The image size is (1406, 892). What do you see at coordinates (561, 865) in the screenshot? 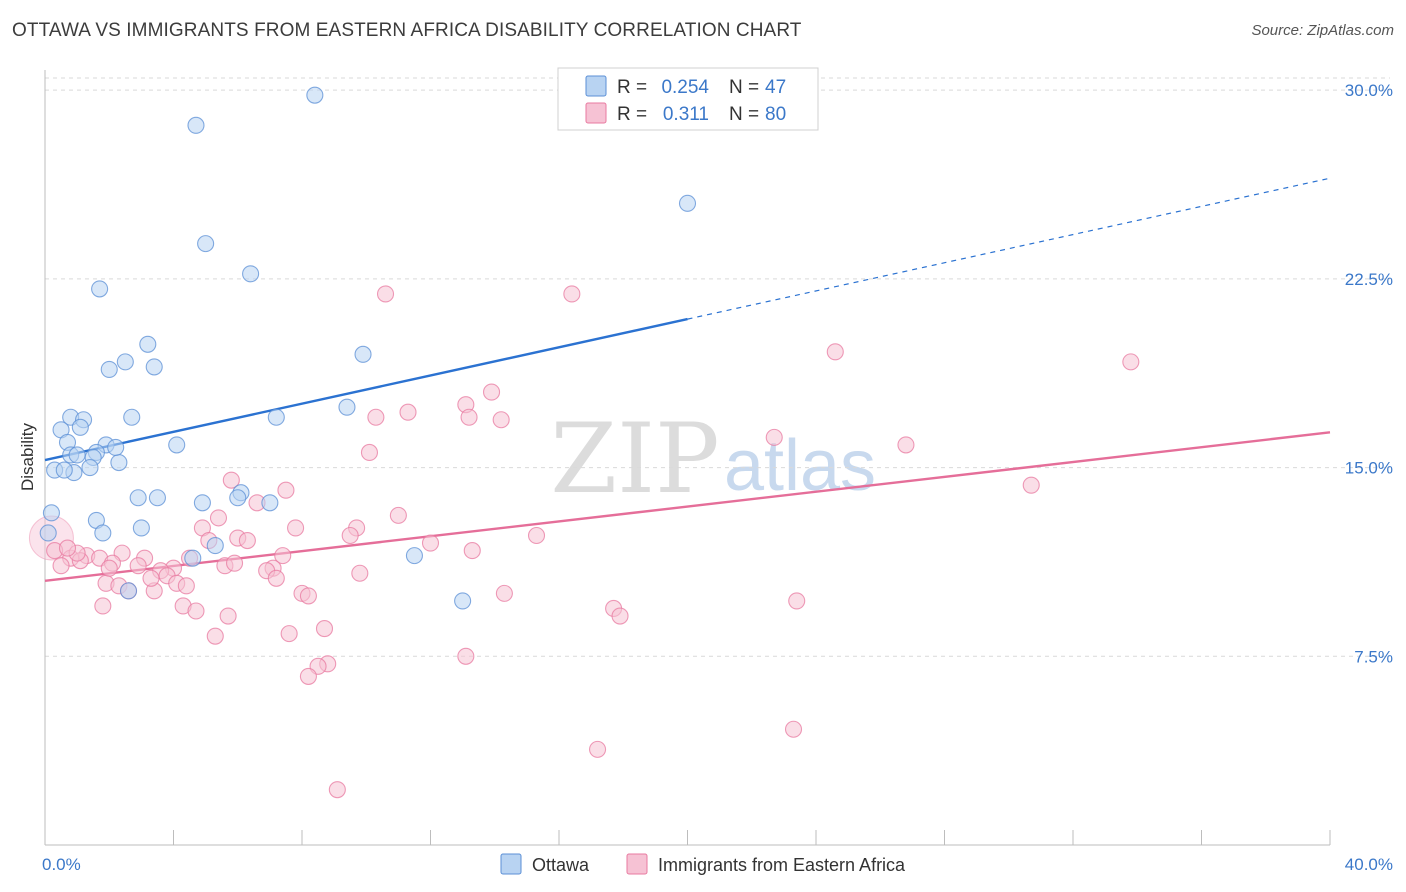
I see `legend-label-ottawa: Ottawa` at bounding box center [561, 865].